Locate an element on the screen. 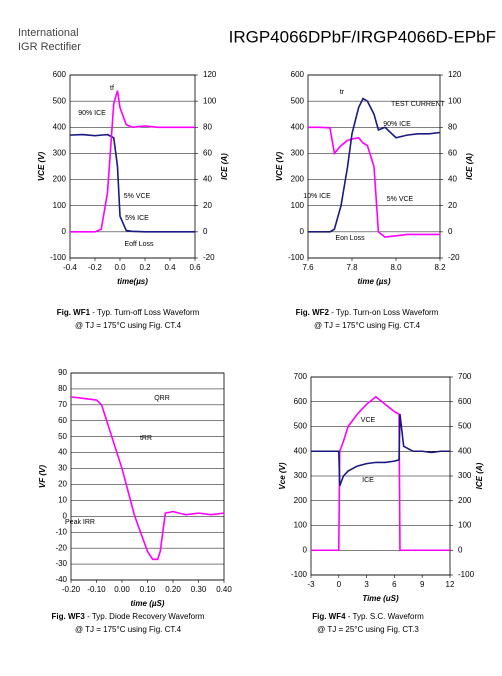 The height and width of the screenshot is (676, 502). x-tick-label: 0.30 is located at coordinates (199, 589).